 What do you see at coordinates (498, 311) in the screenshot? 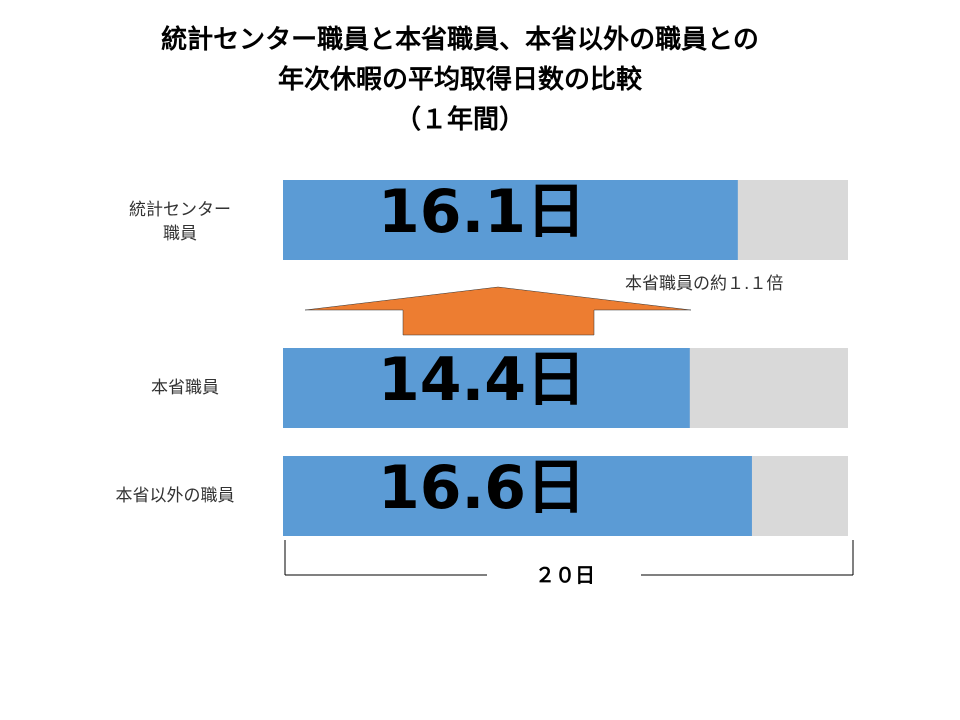
I see `arrow` at bounding box center [498, 311].